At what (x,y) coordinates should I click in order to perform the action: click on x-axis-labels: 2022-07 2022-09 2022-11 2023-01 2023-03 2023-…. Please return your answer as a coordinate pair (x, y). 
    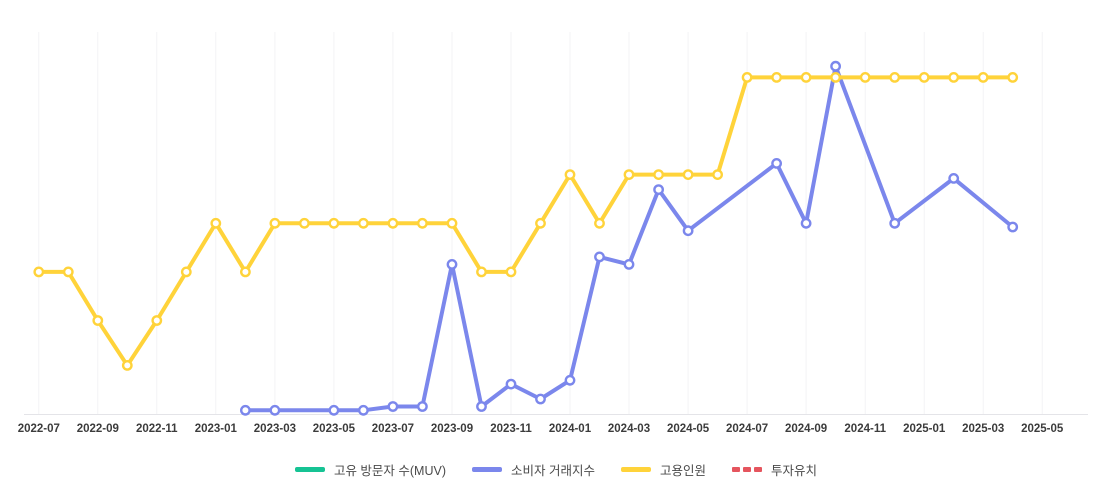
    Looking at the image, I should click on (541, 429).